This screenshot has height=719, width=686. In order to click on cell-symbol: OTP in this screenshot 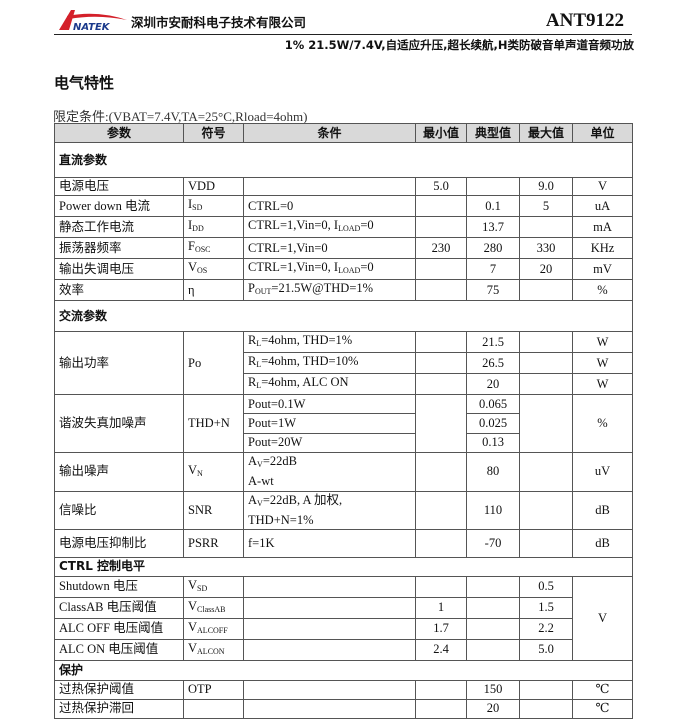, I will do `click(213, 689)`.